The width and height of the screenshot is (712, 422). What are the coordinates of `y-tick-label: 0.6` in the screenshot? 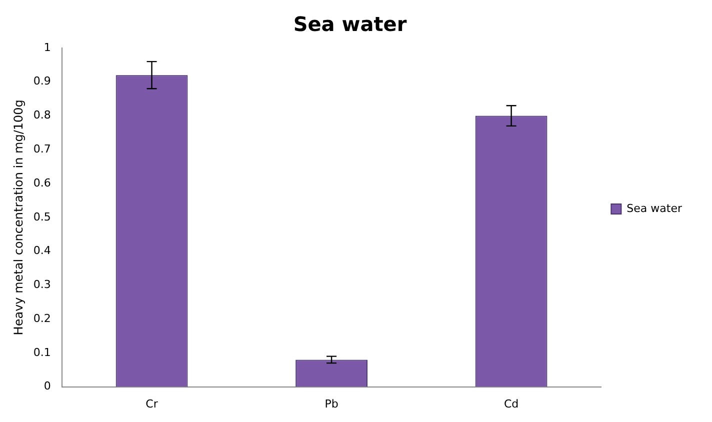 It's located at (42, 183).